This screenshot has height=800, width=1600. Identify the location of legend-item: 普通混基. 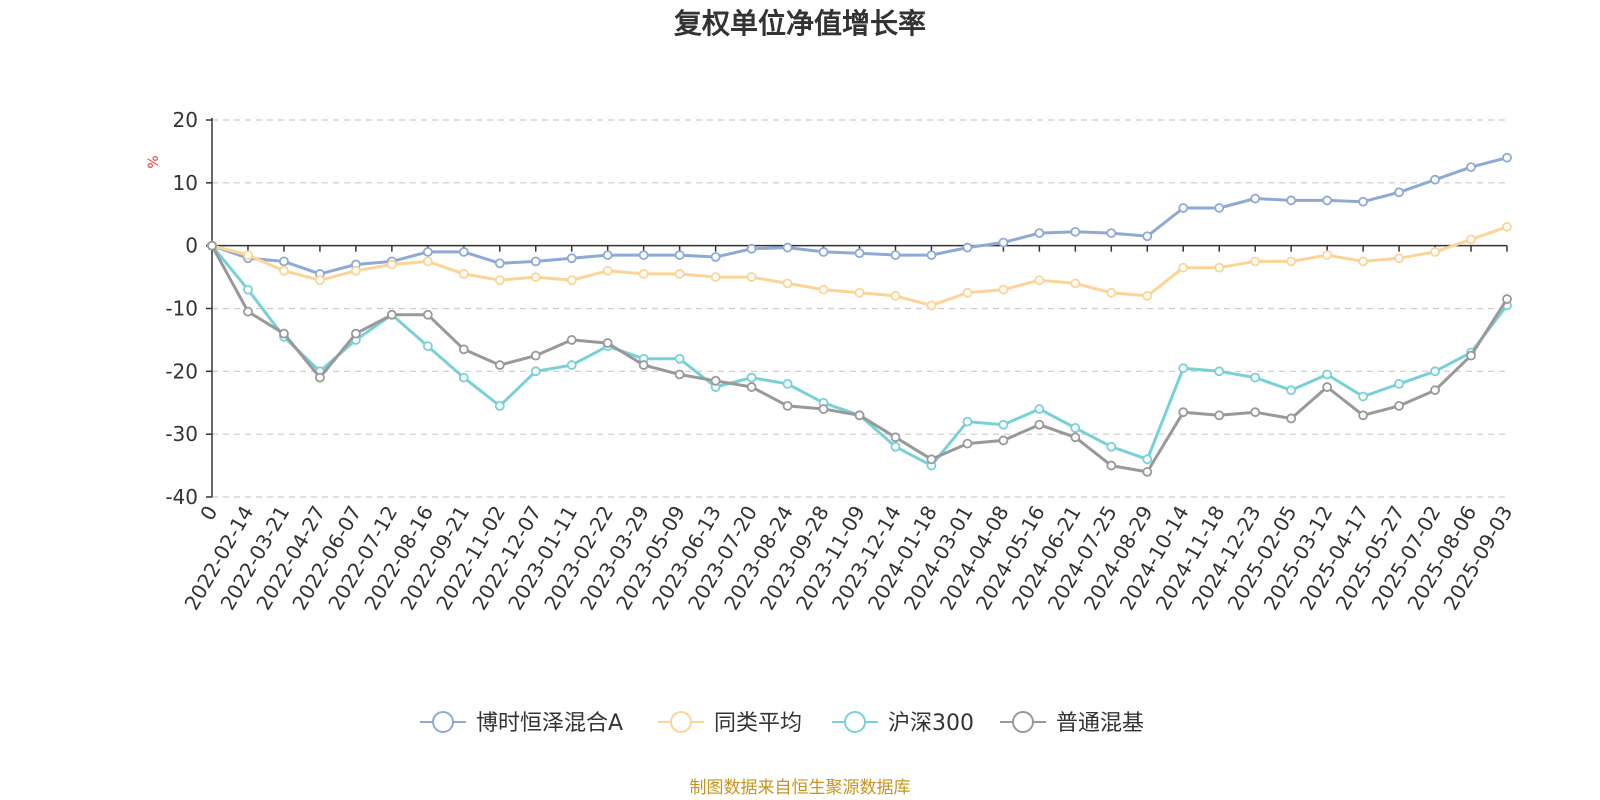
(1072, 723).